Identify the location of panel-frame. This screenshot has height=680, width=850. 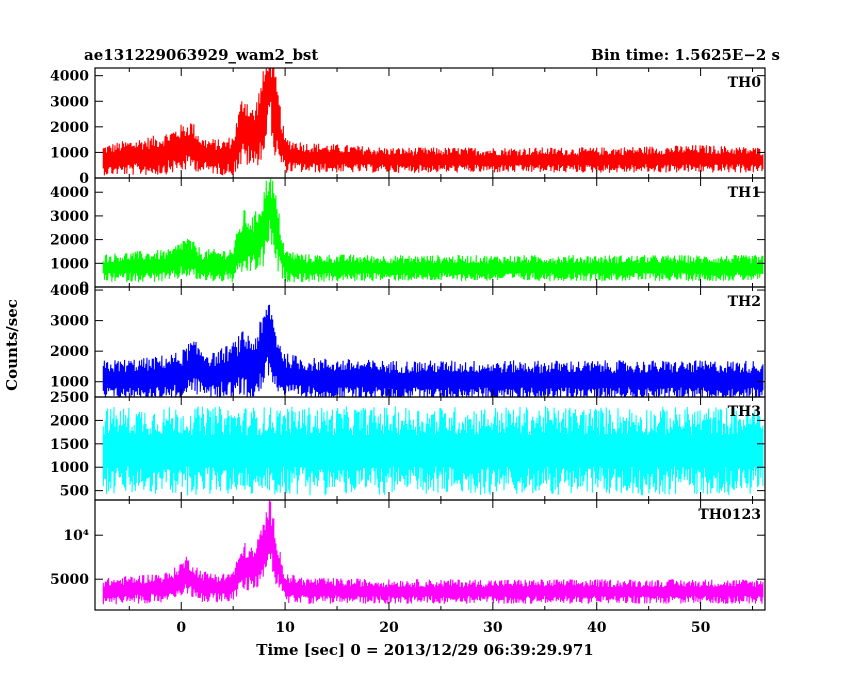
(430, 555).